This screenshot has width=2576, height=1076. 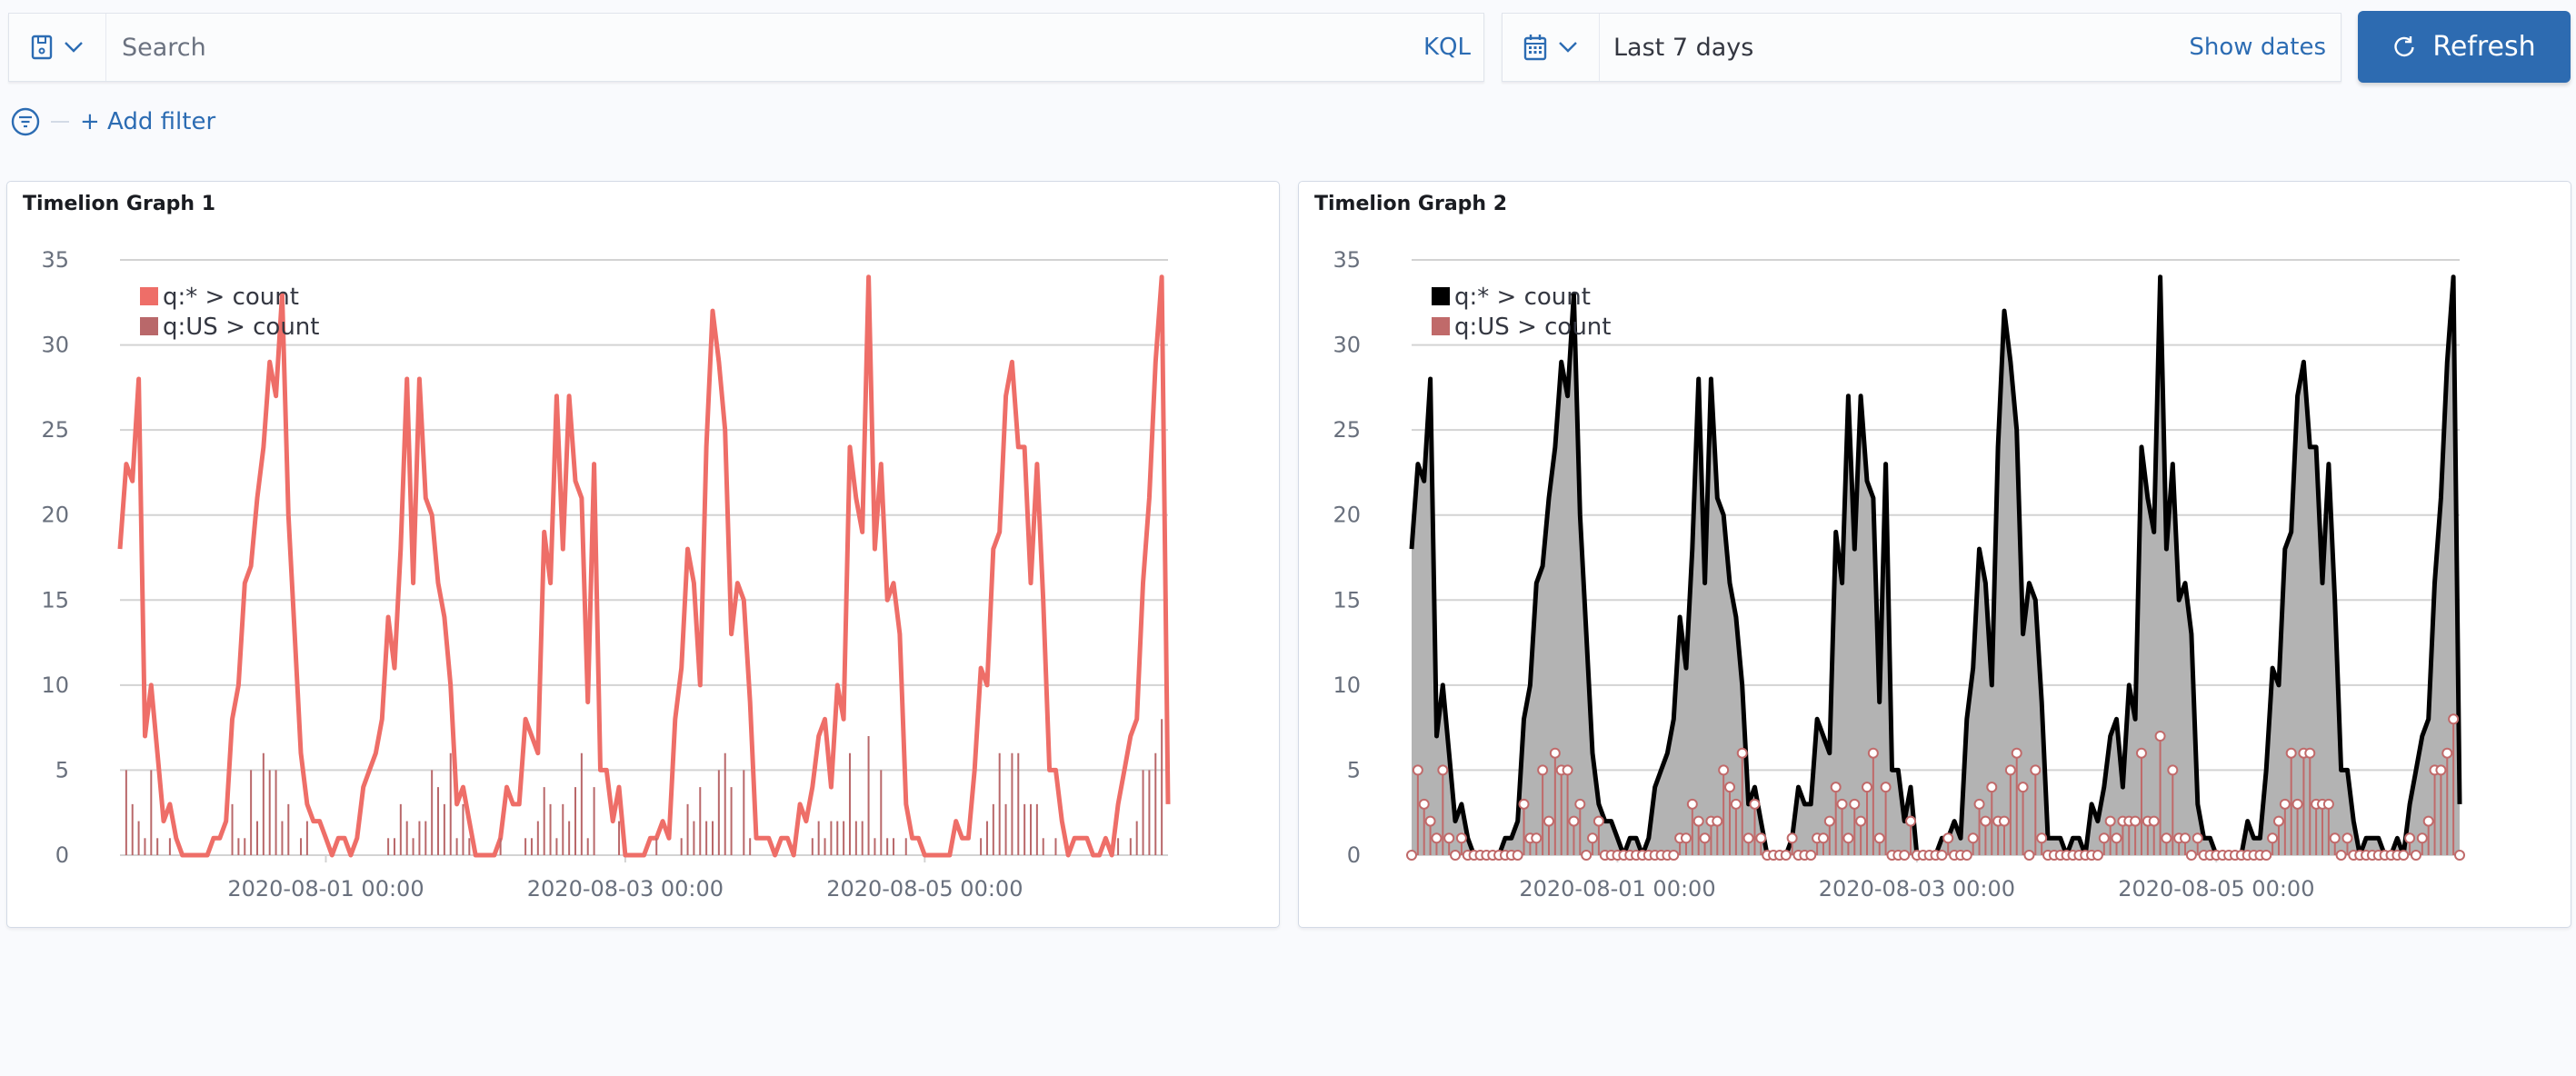 What do you see at coordinates (735, 47) in the screenshot?
I see `search-input` at bounding box center [735, 47].